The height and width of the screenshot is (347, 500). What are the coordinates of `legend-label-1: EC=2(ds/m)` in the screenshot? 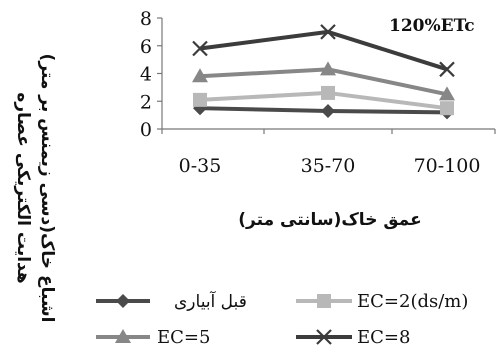 It's located at (412, 301).